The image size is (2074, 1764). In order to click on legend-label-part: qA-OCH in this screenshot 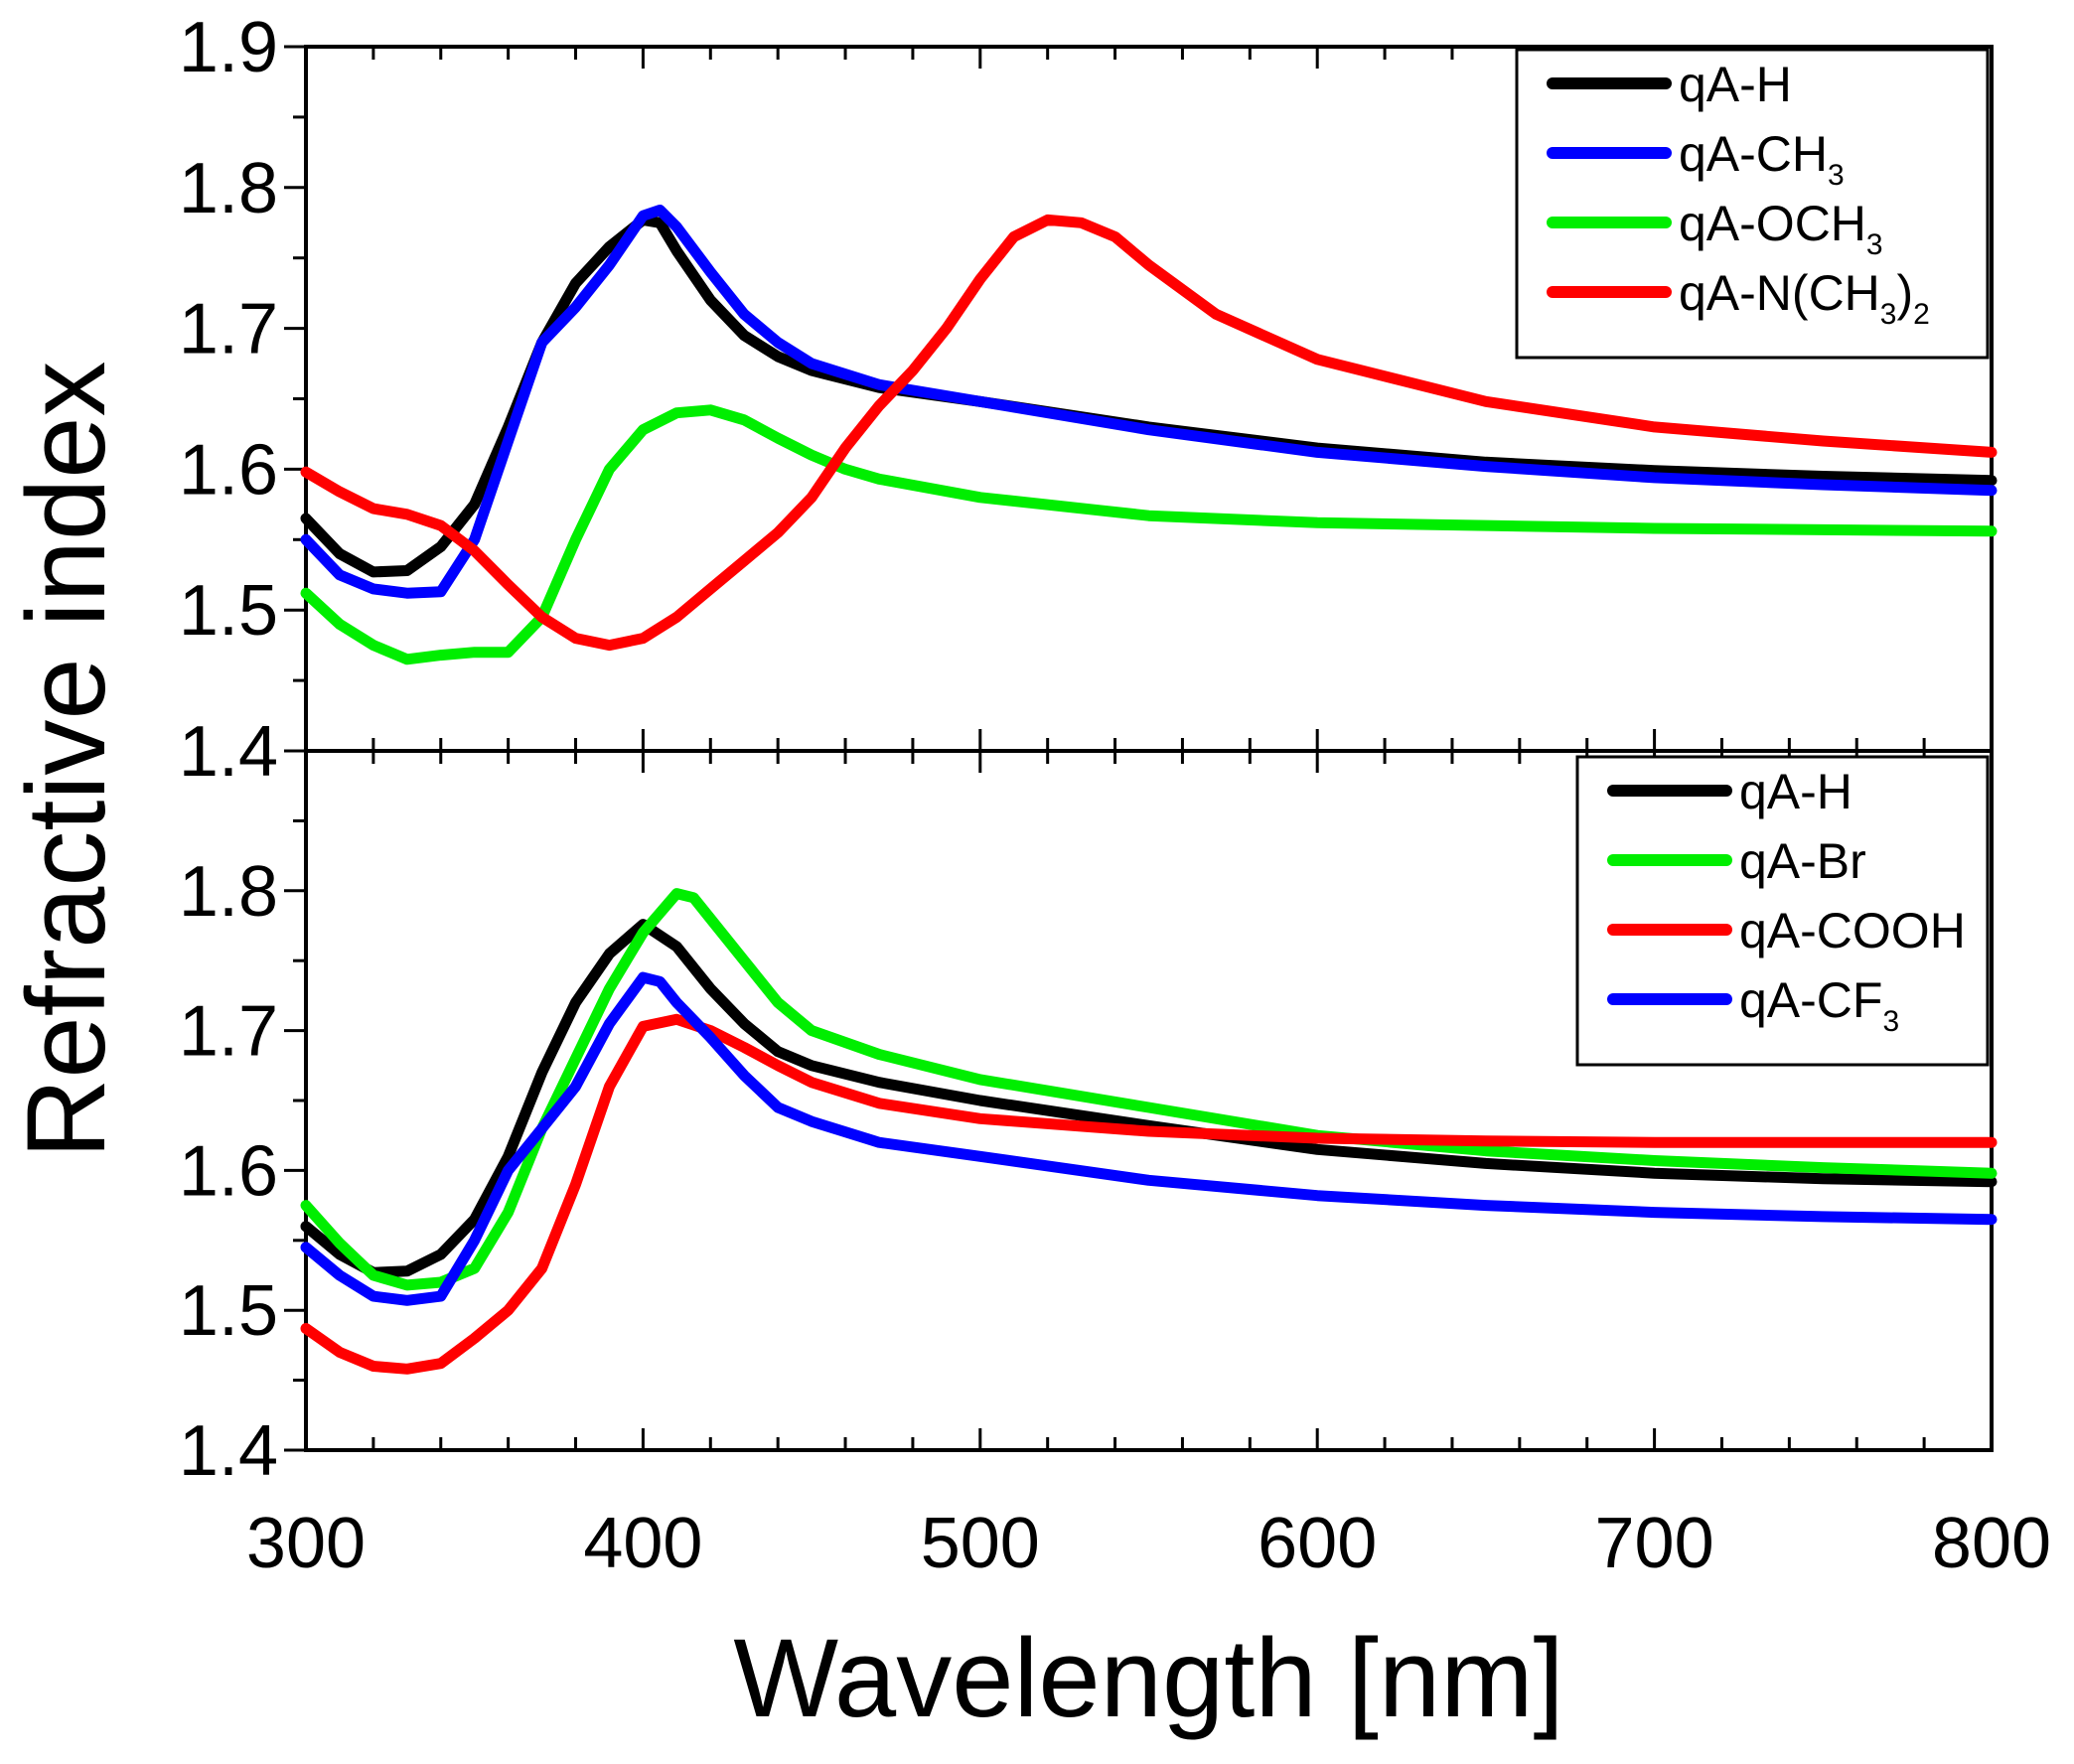, I will do `click(1773, 223)`.